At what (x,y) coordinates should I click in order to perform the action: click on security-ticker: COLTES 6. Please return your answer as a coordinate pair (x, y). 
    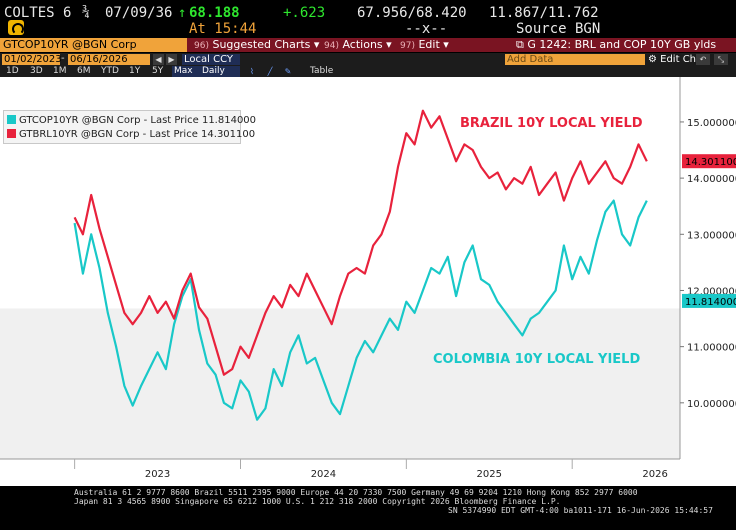
    Looking at the image, I should click on (38, 13).